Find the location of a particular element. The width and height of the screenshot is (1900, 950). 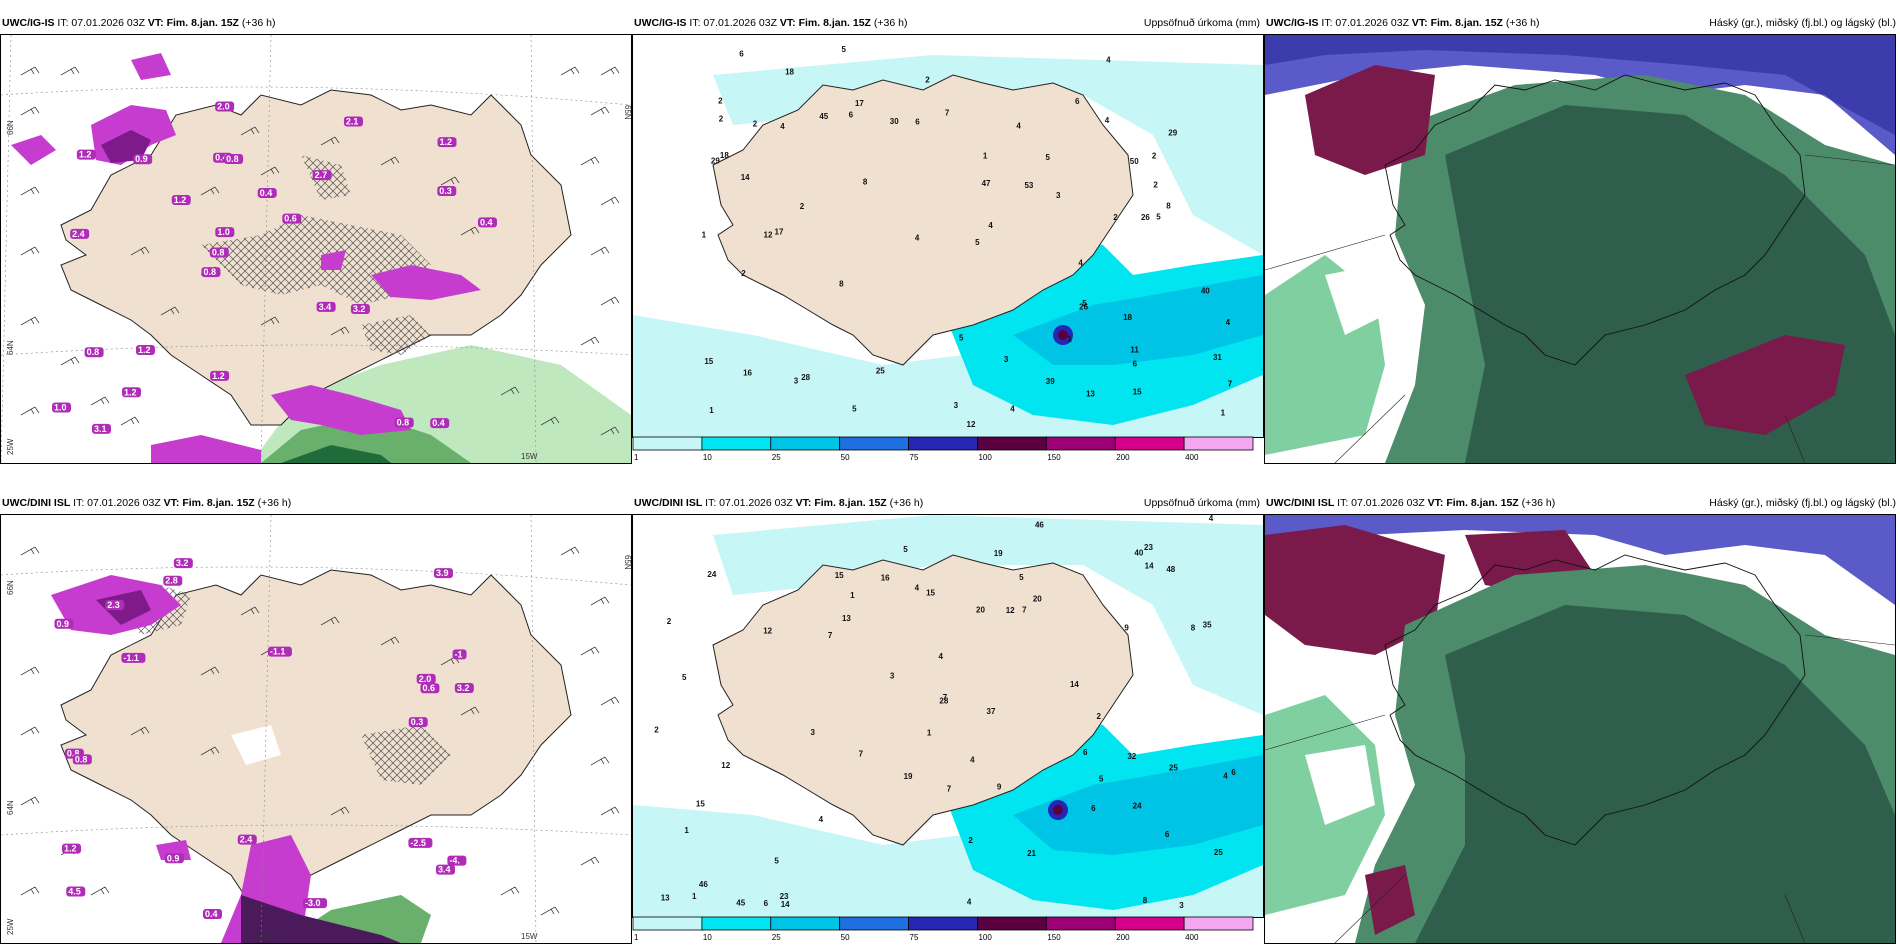

value-label: 3.1 is located at coordinates (100, 429).